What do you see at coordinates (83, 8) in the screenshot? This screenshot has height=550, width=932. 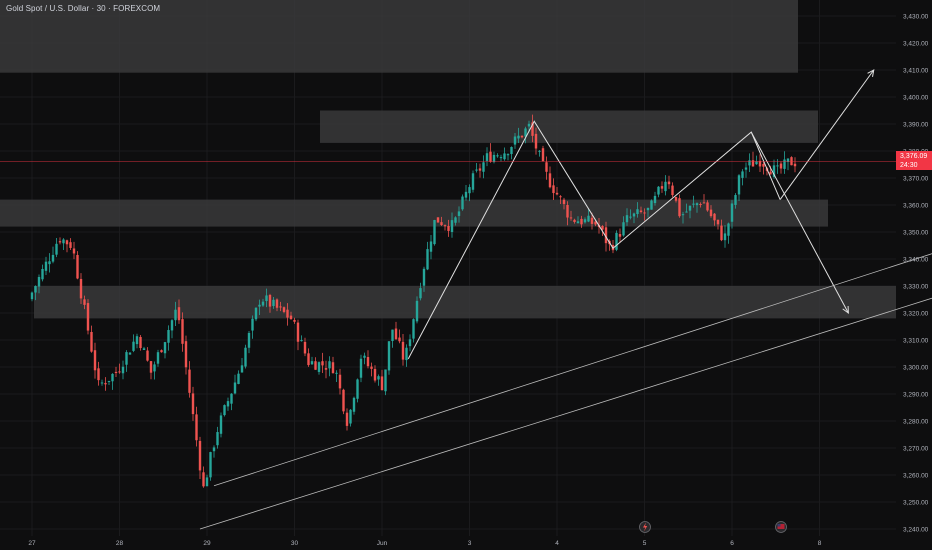 I see `symbol-title: Gold Spot / U.S. Dollar · 30 · FOREXCOM` at bounding box center [83, 8].